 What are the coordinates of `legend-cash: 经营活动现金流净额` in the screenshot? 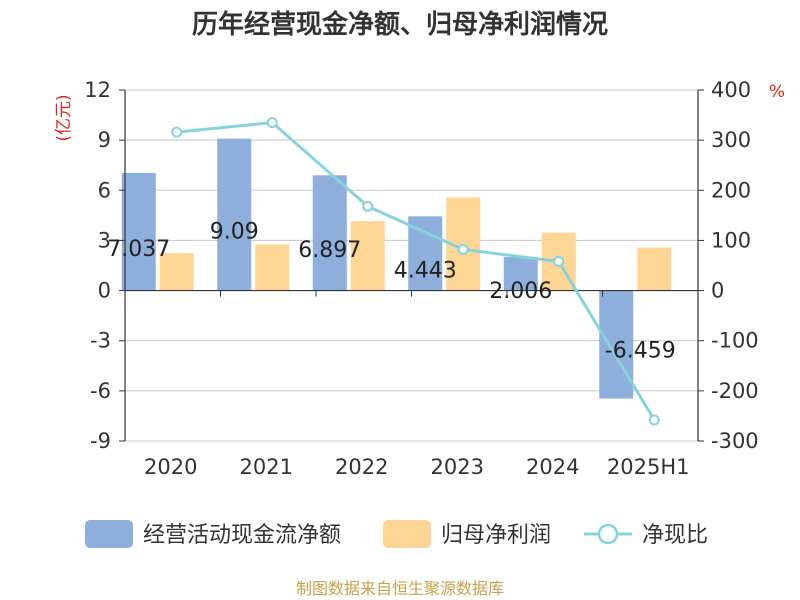 It's located at (213, 534).